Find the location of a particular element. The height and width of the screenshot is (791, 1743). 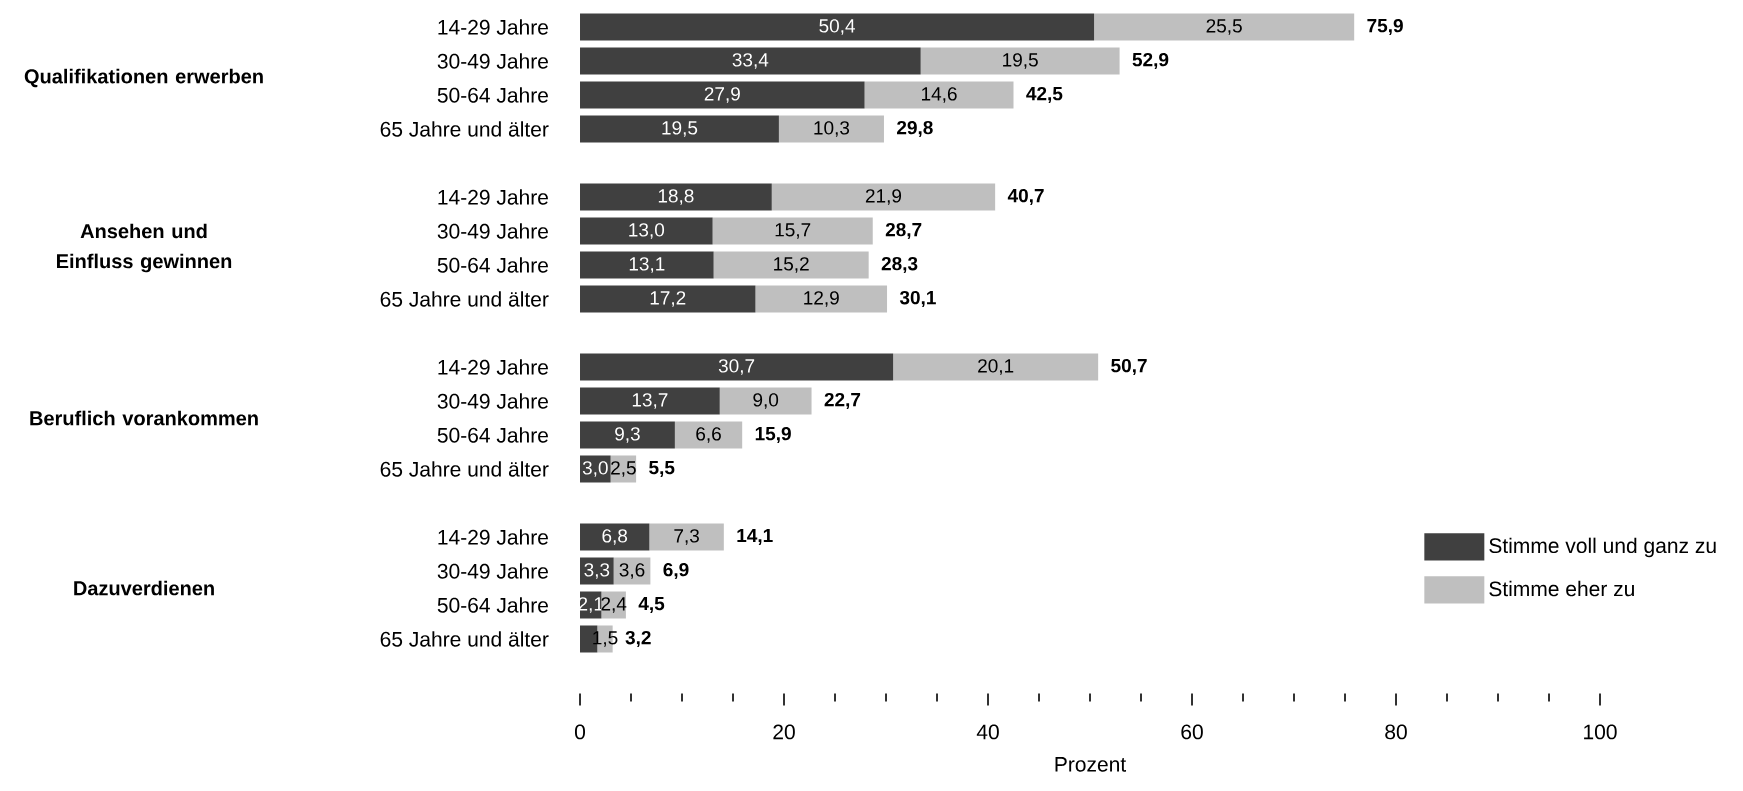

text: Dazuverdienen is located at coordinates (144, 588).